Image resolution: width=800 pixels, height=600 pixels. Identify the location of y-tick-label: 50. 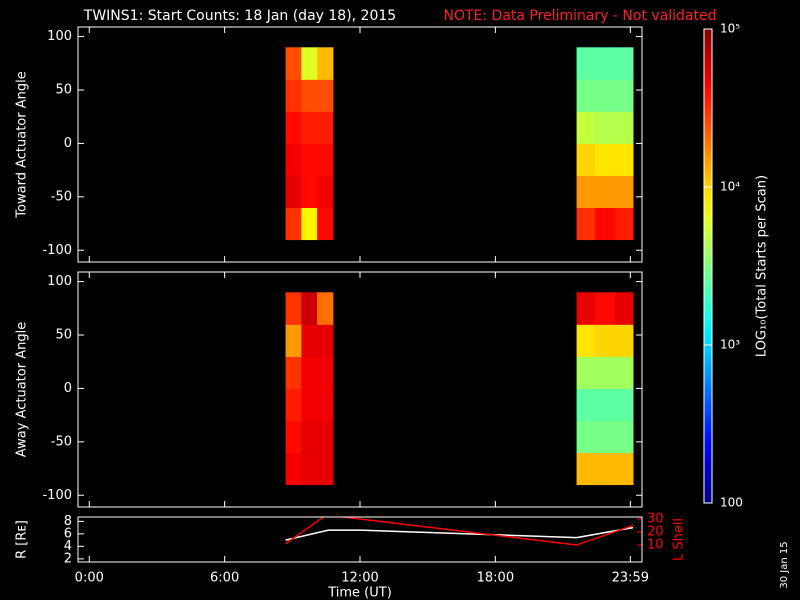
(63, 335).